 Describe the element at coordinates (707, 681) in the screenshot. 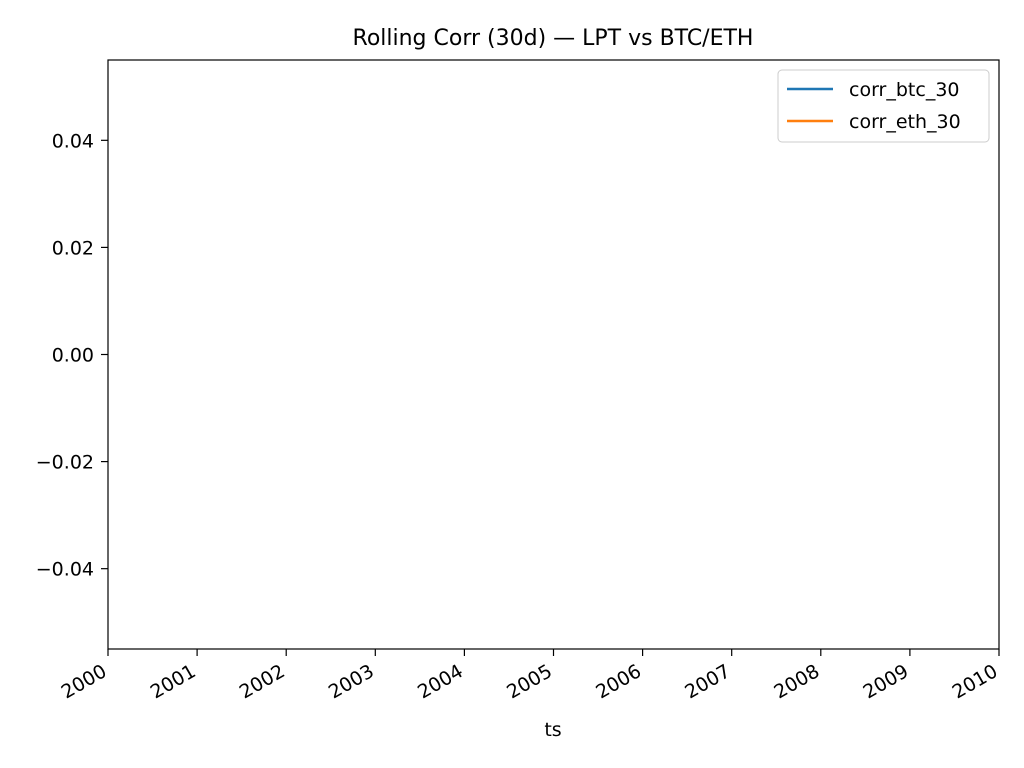

I see `x-tick-label: 2007` at that location.